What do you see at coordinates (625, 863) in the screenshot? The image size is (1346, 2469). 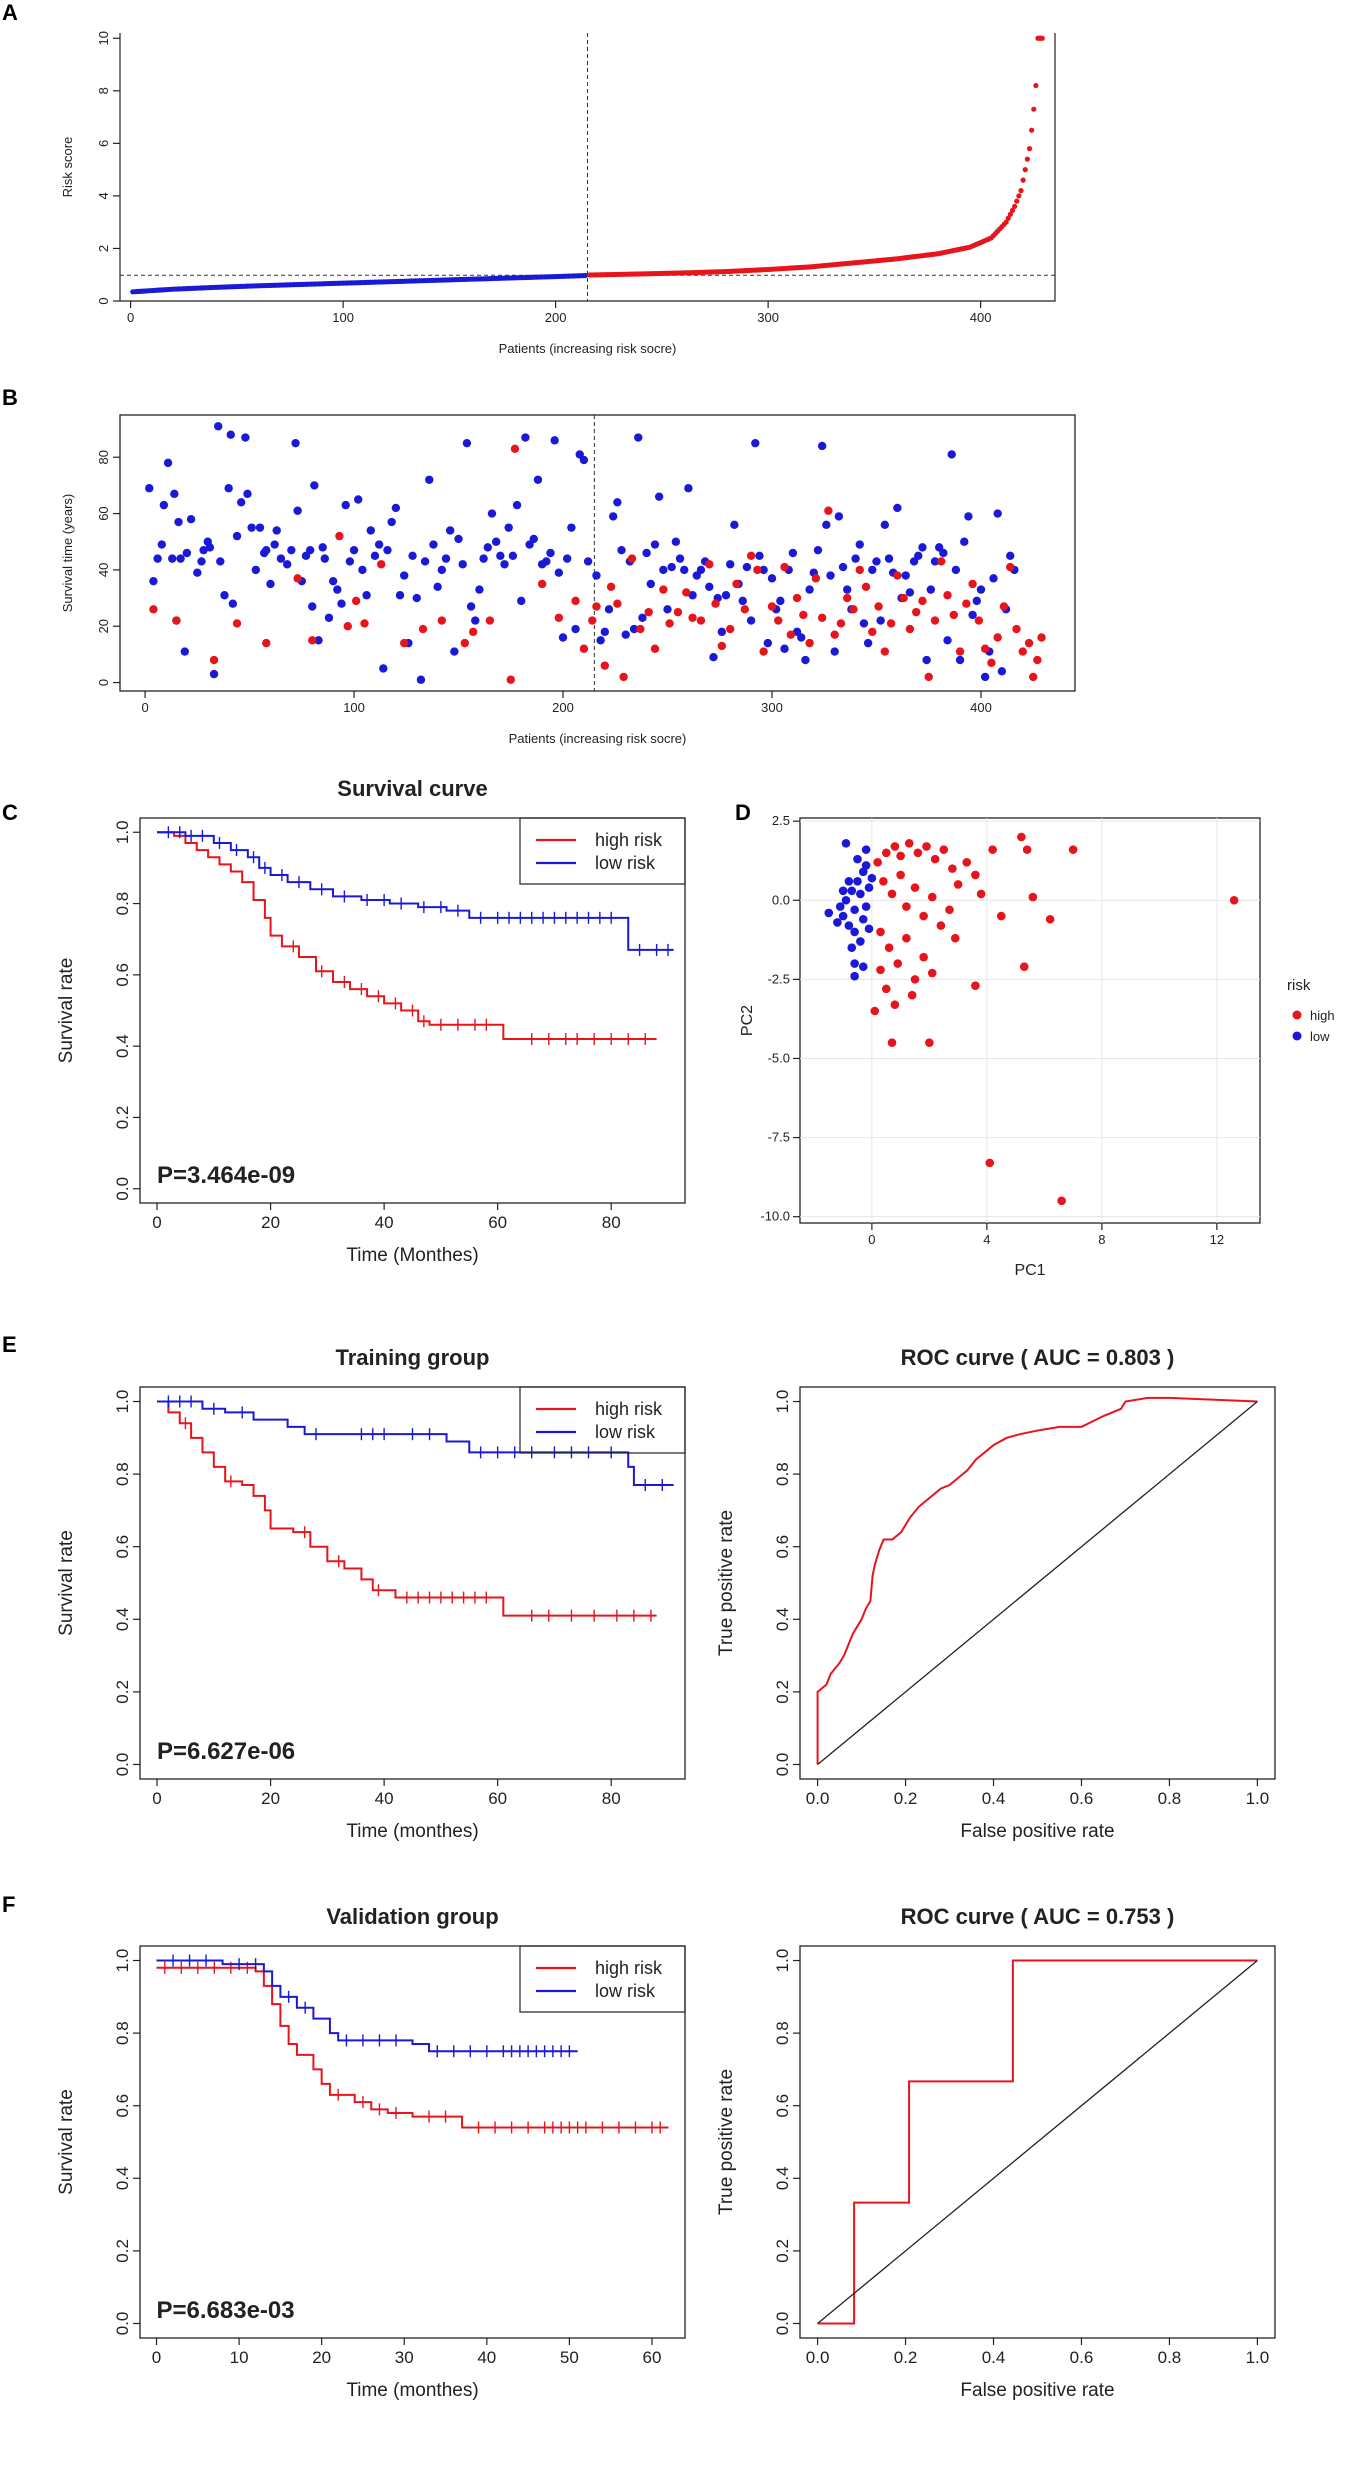 I see `legend-label: low risk` at bounding box center [625, 863].